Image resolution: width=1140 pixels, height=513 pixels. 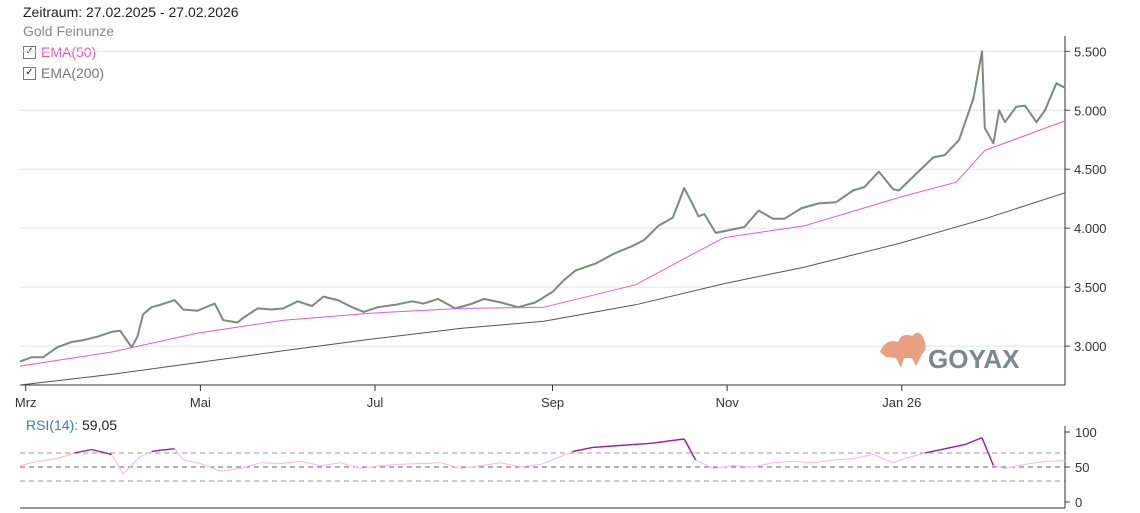 What do you see at coordinates (69, 31) in the screenshot?
I see `instrument-label: Gold Feinunze` at bounding box center [69, 31].